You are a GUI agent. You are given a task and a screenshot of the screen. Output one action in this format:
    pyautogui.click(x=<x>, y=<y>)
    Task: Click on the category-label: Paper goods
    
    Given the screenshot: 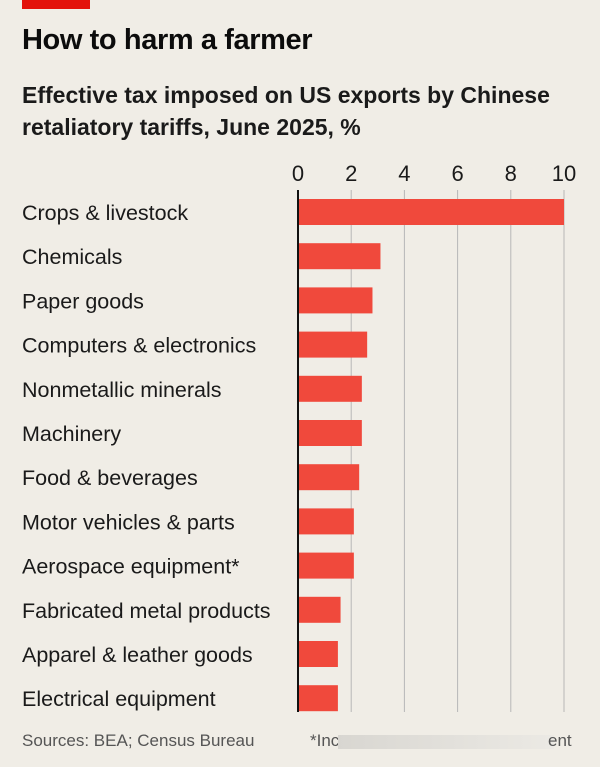 What is the action you would take?
    pyautogui.click(x=83, y=301)
    